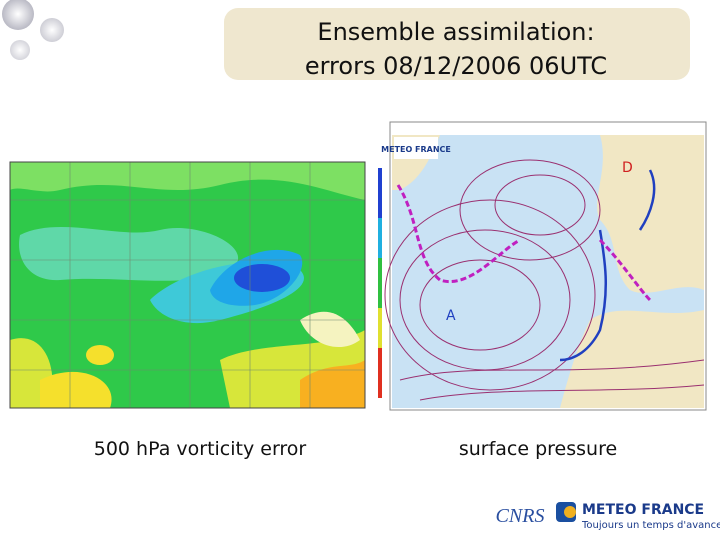  Describe the element at coordinates (643, 510) in the screenshot. I see `meteo-logo: METEO FRANCE` at that location.